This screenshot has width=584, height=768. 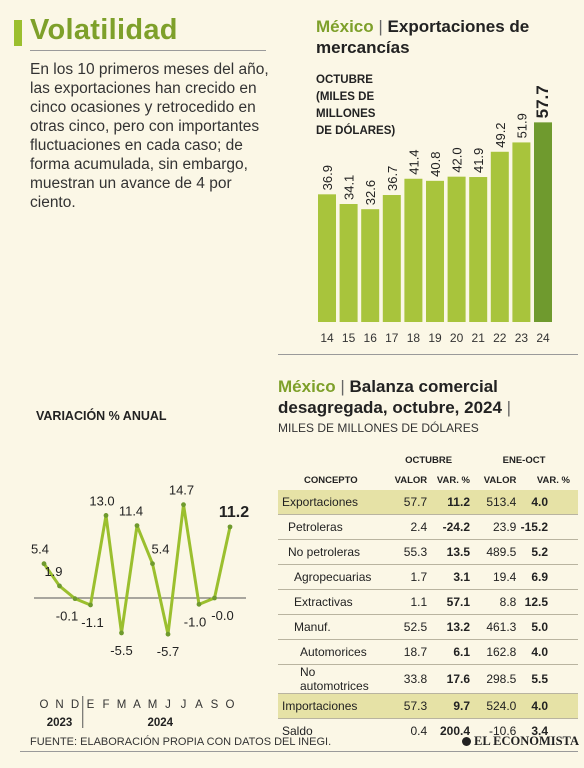 What do you see at coordinates (131, 511) in the screenshot?
I see `point-value-label: 11.4` at bounding box center [131, 511].